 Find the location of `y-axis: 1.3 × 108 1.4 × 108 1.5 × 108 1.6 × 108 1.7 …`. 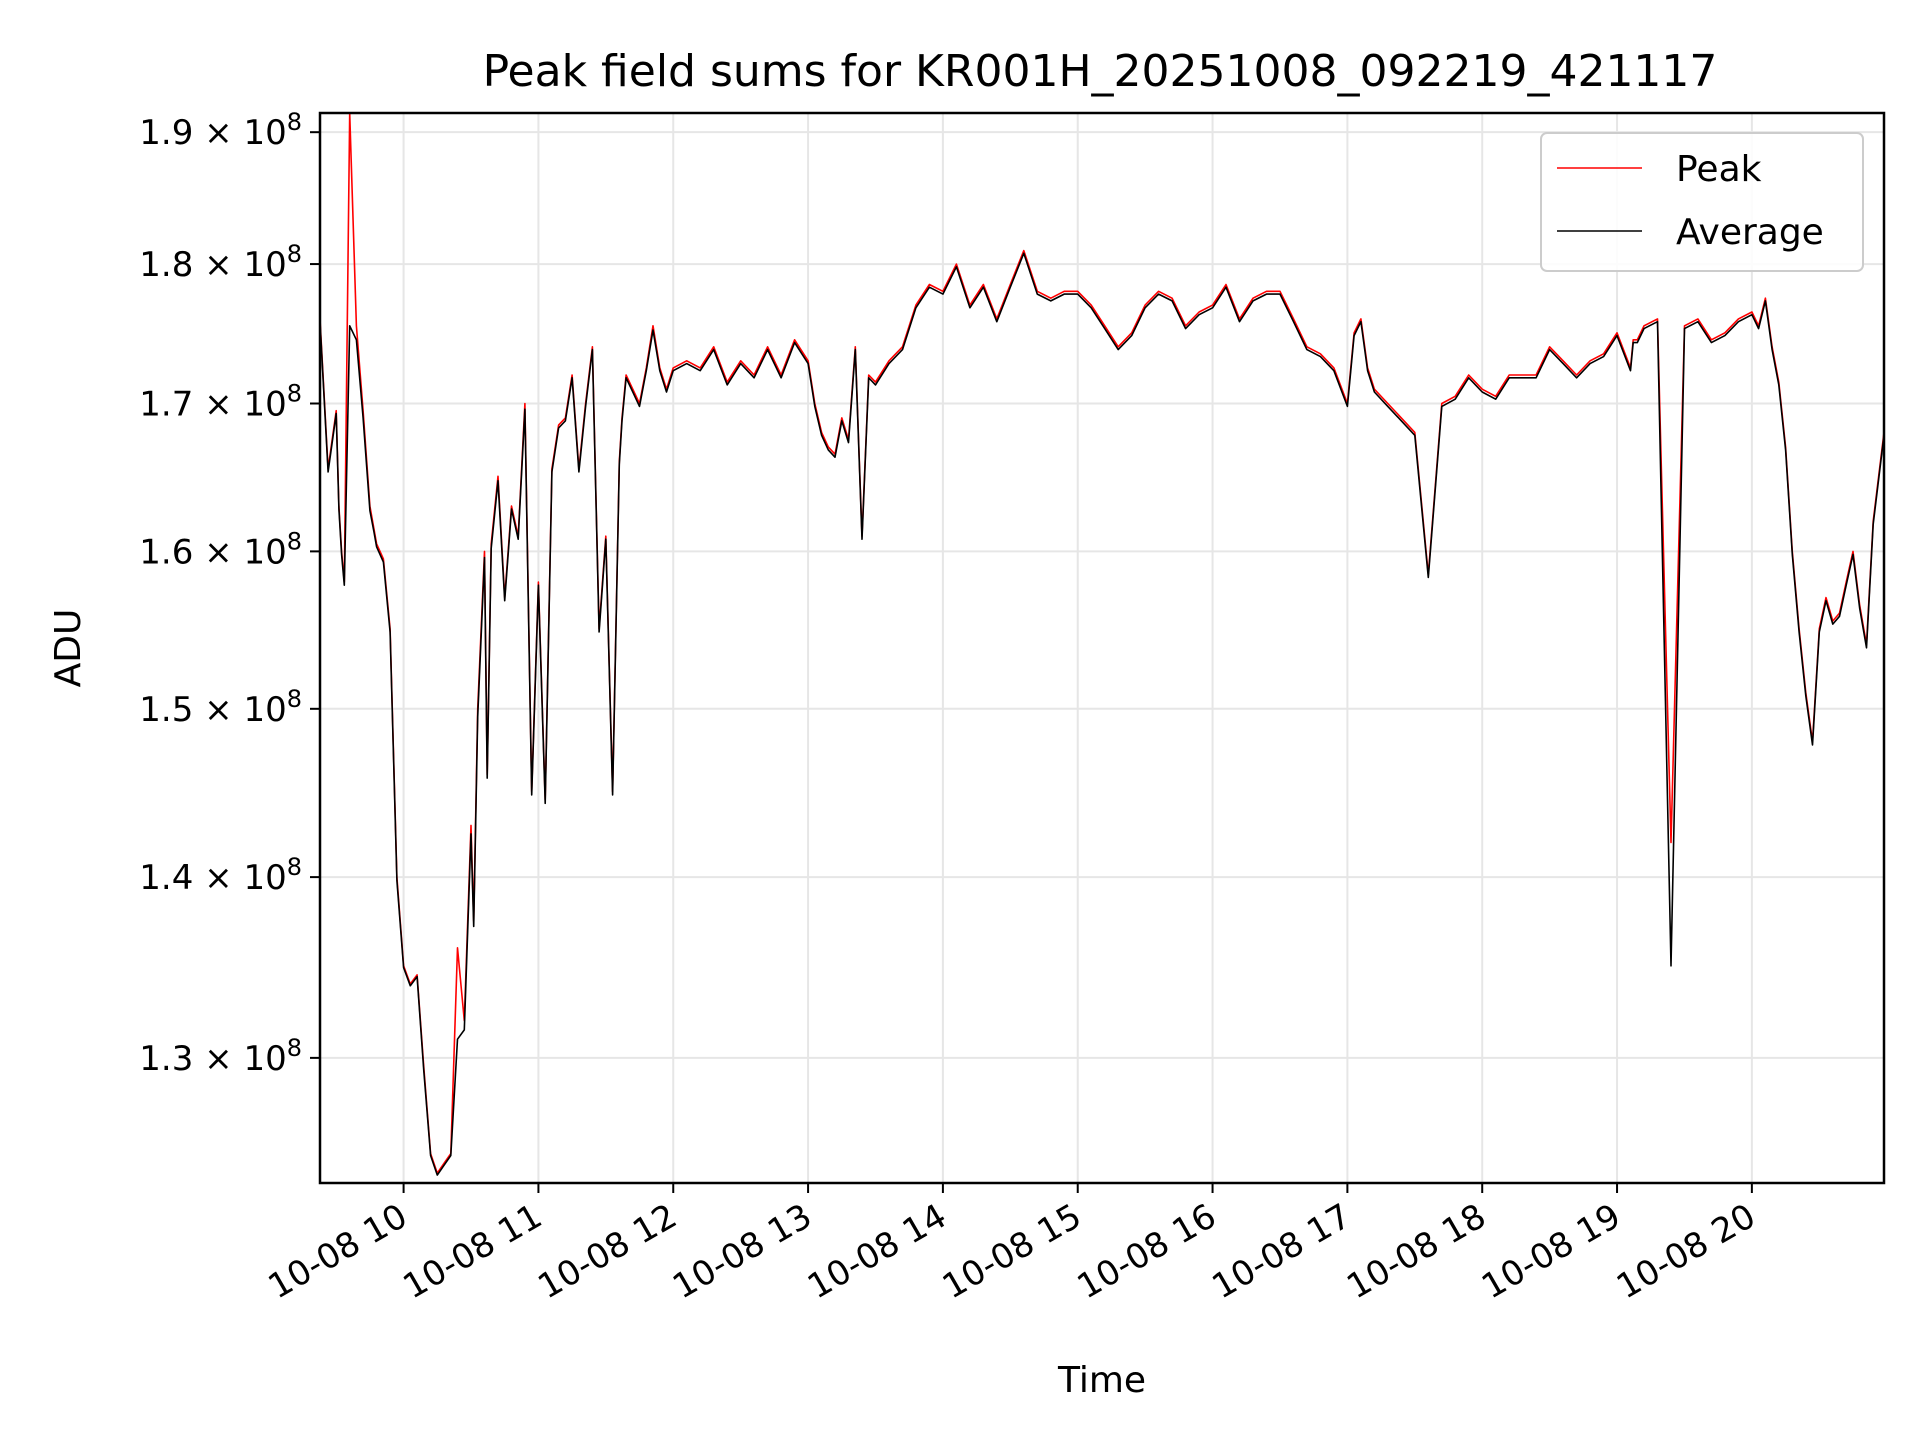

y-axis: 1.3 × 108 1.4 × 108 1.5 × 108 1.6 × 108 1.7 … is located at coordinates (229, 593).